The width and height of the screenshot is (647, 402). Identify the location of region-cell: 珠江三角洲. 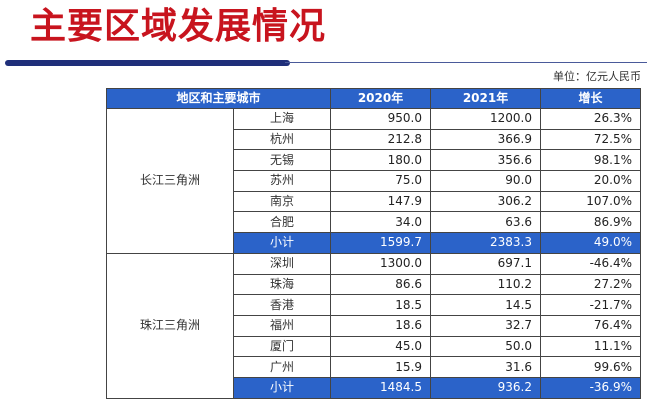
(170, 325).